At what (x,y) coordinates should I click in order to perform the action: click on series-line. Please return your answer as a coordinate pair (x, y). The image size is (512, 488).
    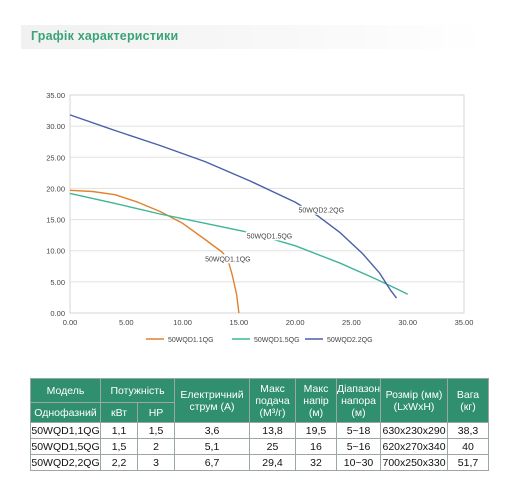
    Looking at the image, I should click on (154, 251).